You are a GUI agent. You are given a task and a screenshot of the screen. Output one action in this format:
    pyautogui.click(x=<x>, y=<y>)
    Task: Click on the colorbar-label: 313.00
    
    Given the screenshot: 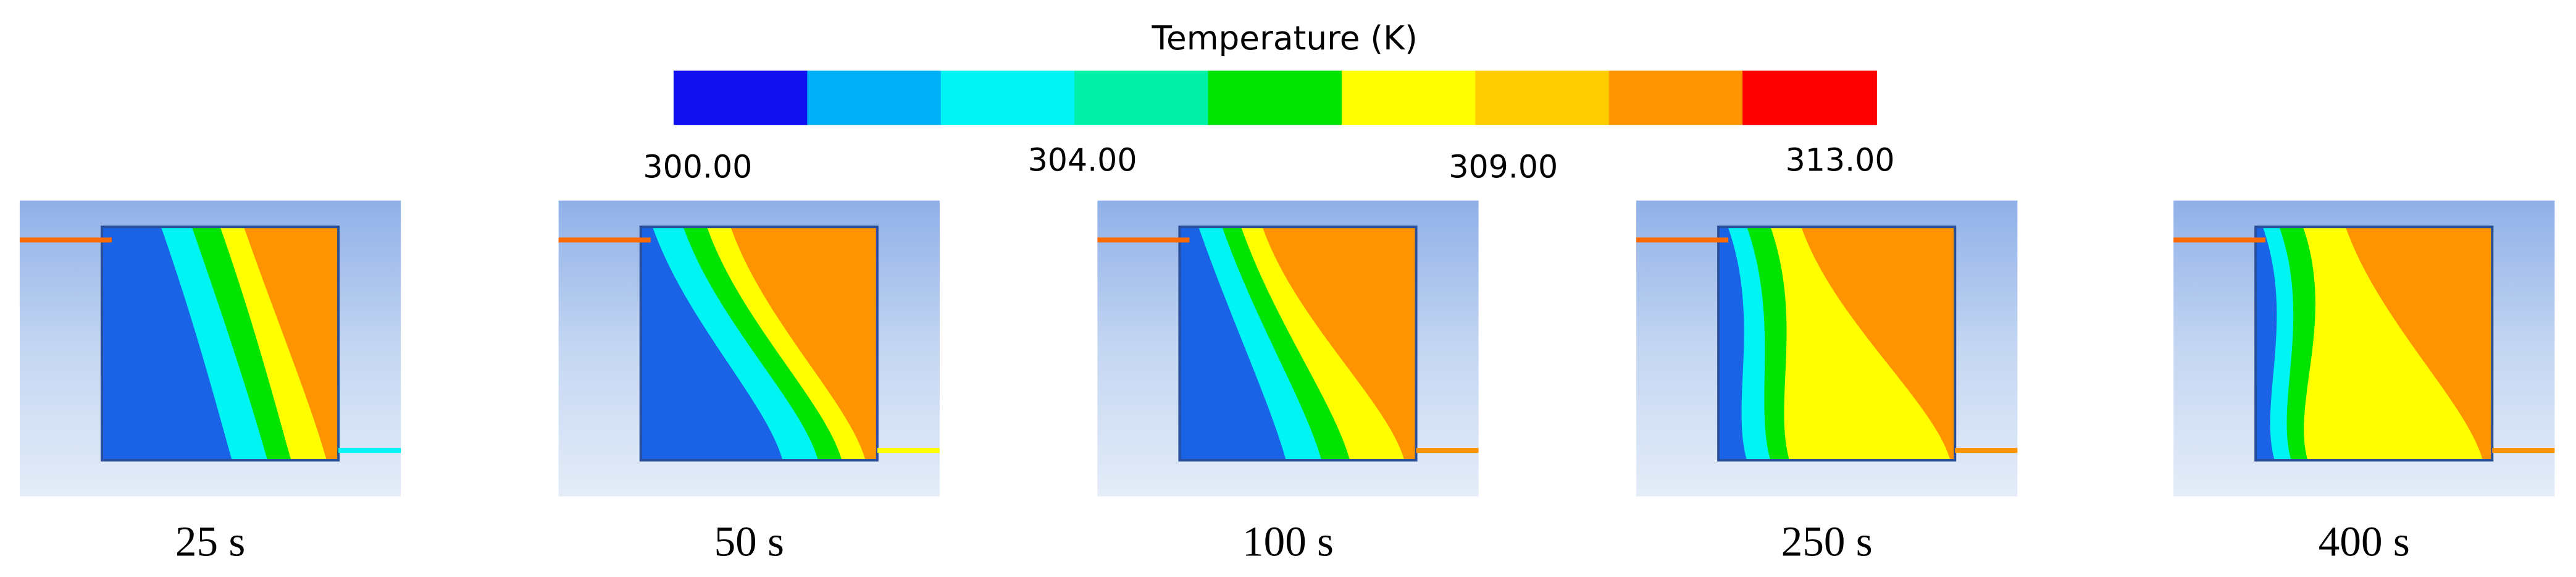 What is the action you would take?
    pyautogui.click(x=1841, y=161)
    